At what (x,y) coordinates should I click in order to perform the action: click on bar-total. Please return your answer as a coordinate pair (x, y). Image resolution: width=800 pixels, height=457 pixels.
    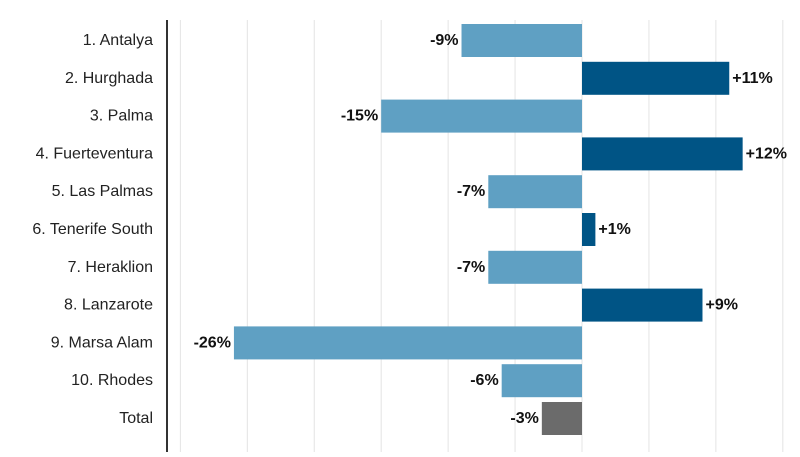
    Looking at the image, I should click on (561, 418).